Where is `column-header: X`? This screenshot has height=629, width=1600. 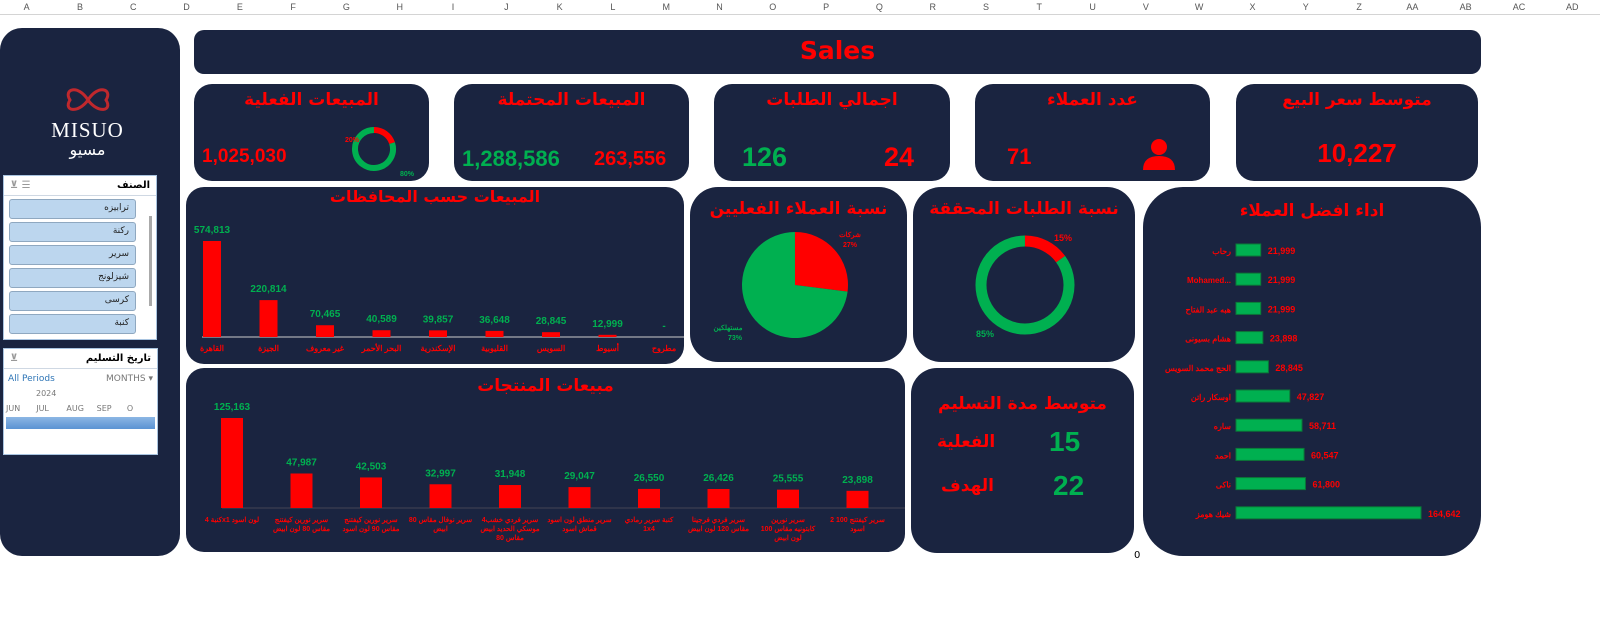 column-header: X is located at coordinates (1252, 7).